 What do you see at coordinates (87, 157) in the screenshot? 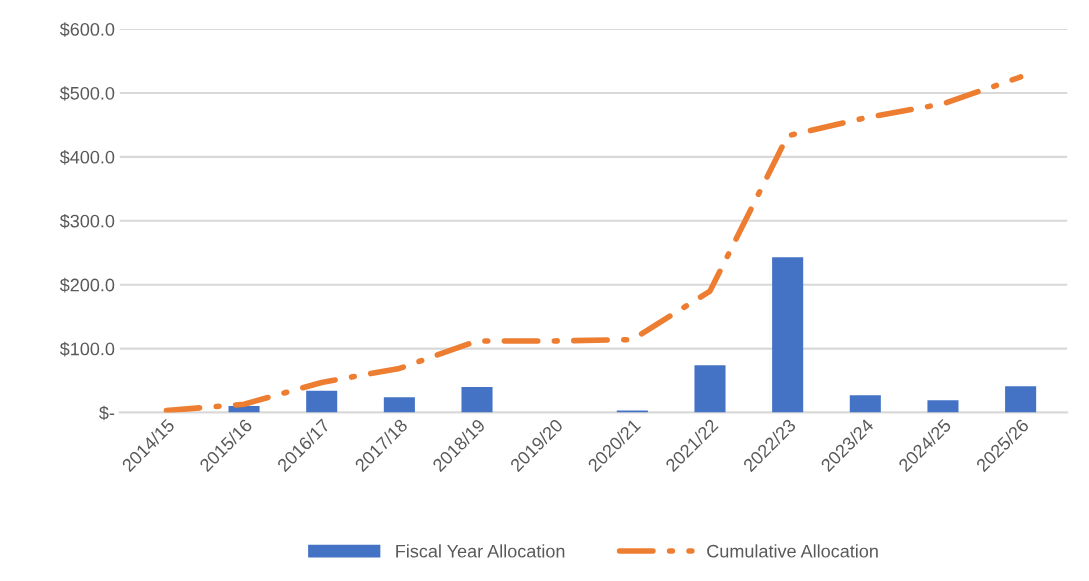
I see `y-tick-label: $400.0` at bounding box center [87, 157].